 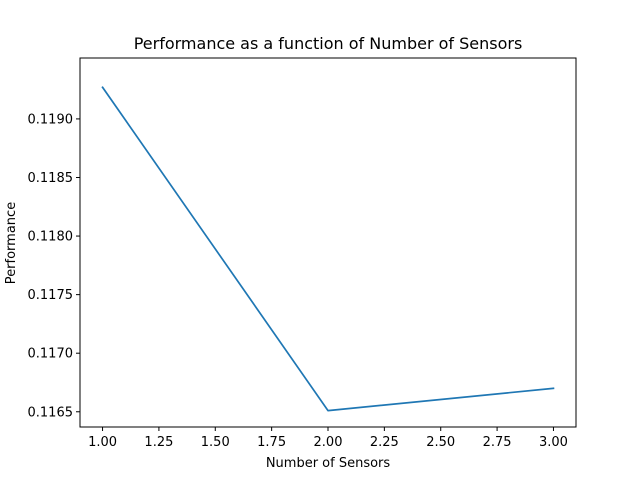 I want to click on y-tick-label: 0.1170, so click(x=51, y=354).